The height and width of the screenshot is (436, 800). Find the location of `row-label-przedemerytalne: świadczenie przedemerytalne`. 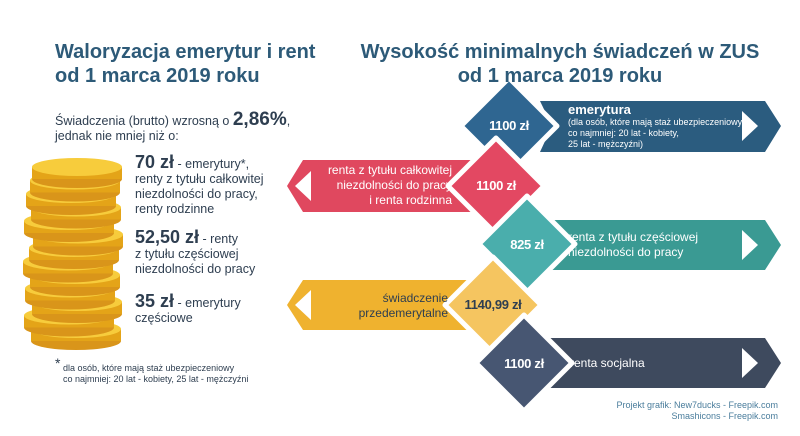

row-label-przedemerytalne: świadczenie przedemerytalne is located at coordinates (374, 306).